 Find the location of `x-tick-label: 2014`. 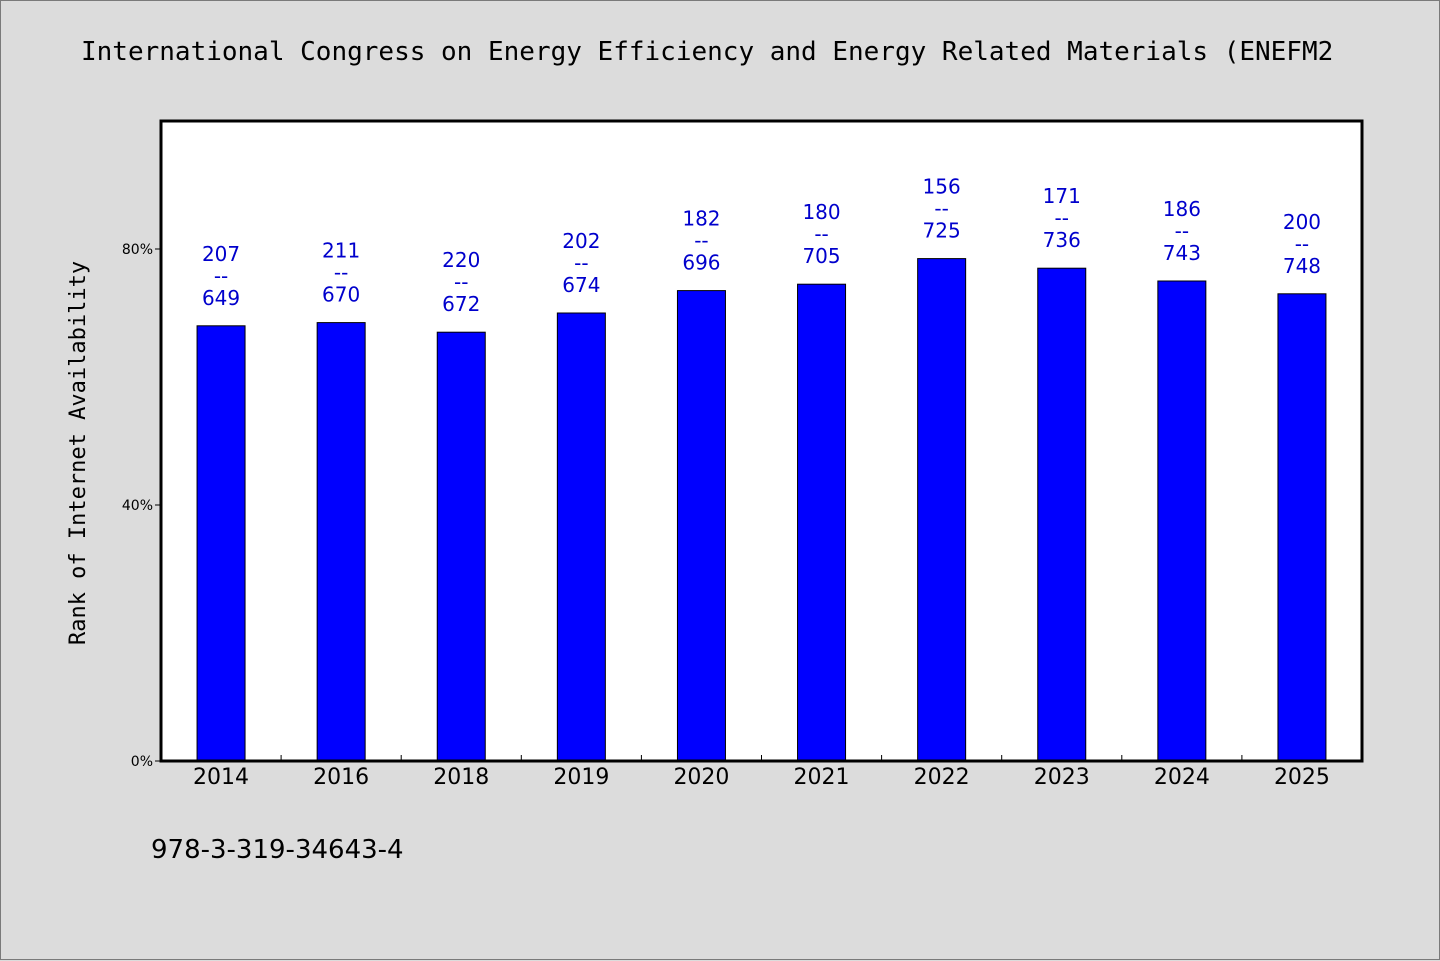

x-tick-label: 2014 is located at coordinates (221, 777).